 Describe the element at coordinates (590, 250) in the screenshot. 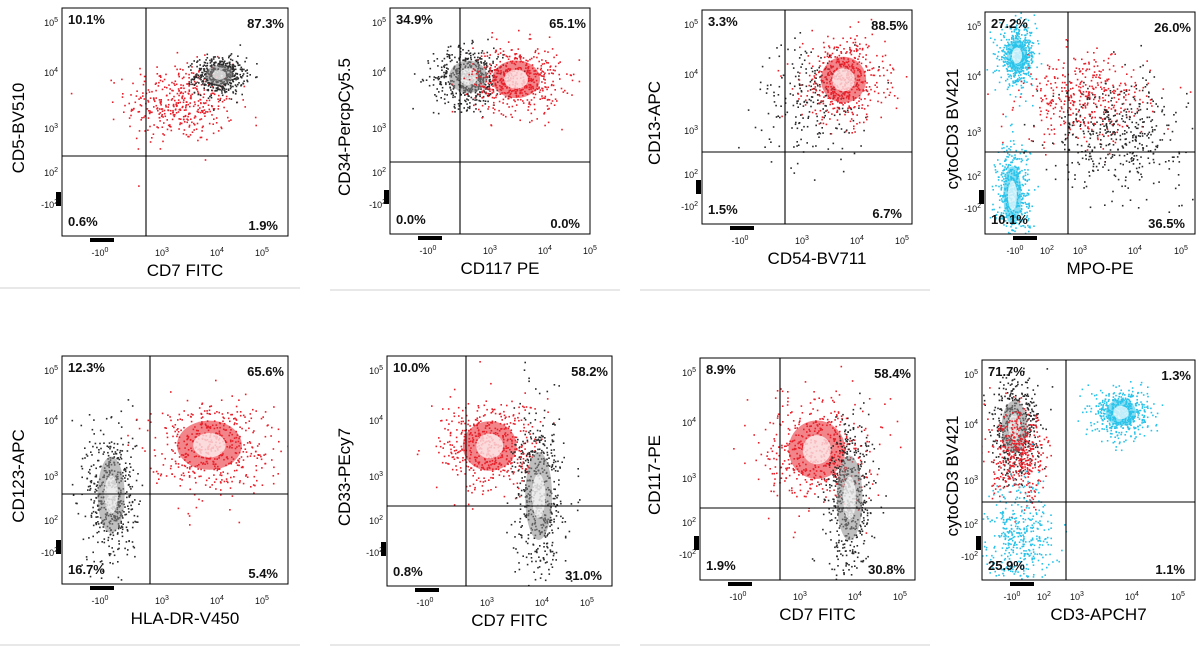

I see `x-tick-label: 105` at that location.